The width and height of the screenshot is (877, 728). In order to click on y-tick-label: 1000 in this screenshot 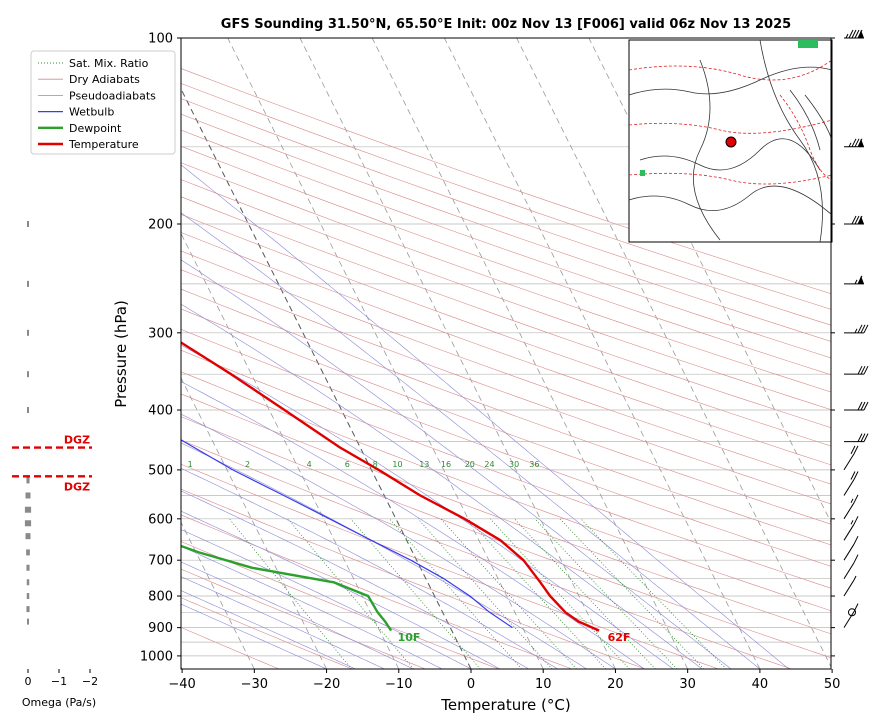, I will do `click(156, 656)`.